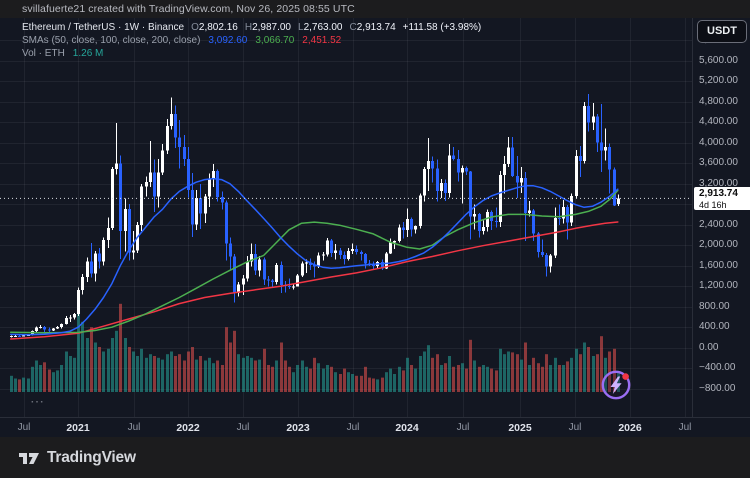 The image size is (750, 478). Describe the element at coordinates (407, 428) in the screenshot. I see `time-tick-label: 2024` at that location.